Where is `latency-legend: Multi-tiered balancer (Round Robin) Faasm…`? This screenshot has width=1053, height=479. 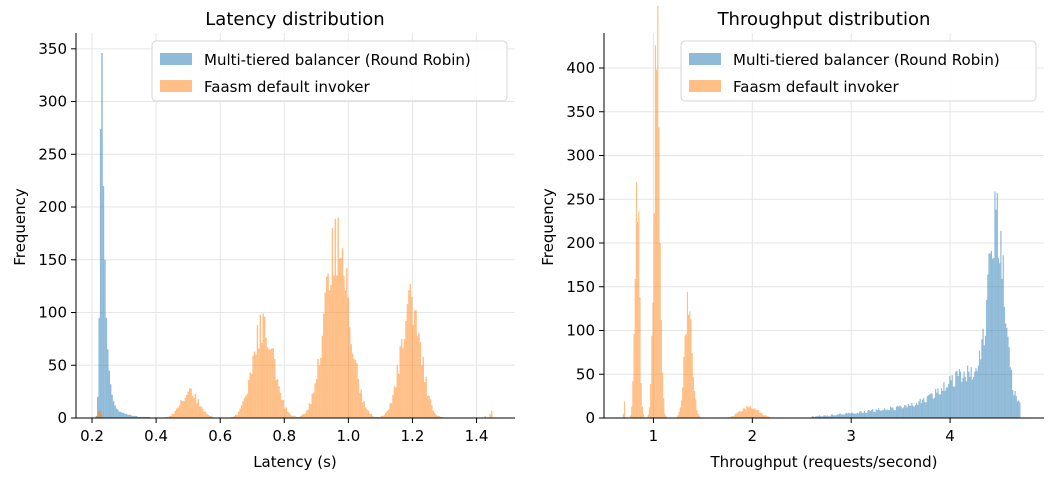 latency-legend: Multi-tiered balancer (Round Robin) Faasm… is located at coordinates (329, 71).